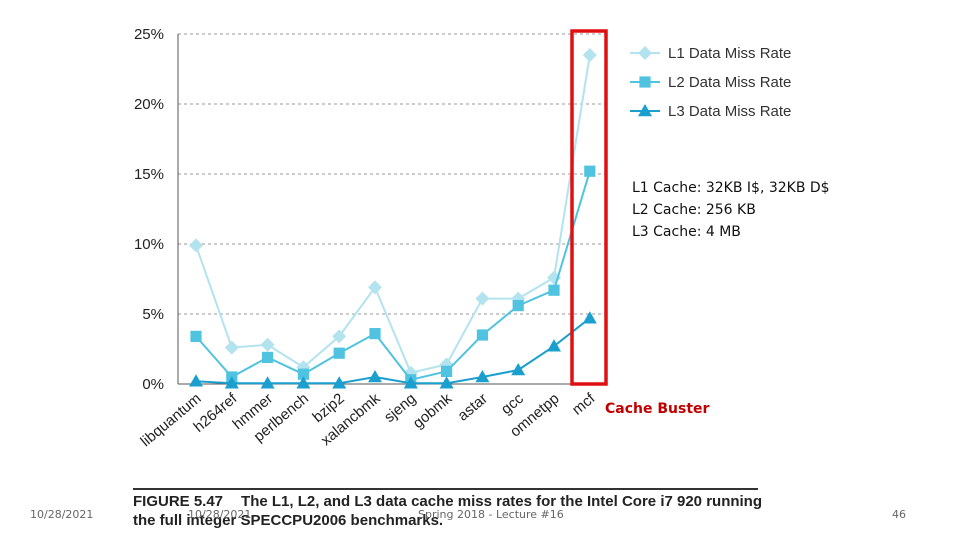  What do you see at coordinates (729, 82) in the screenshot?
I see `legend-label: L2 Data Miss Rate` at bounding box center [729, 82].